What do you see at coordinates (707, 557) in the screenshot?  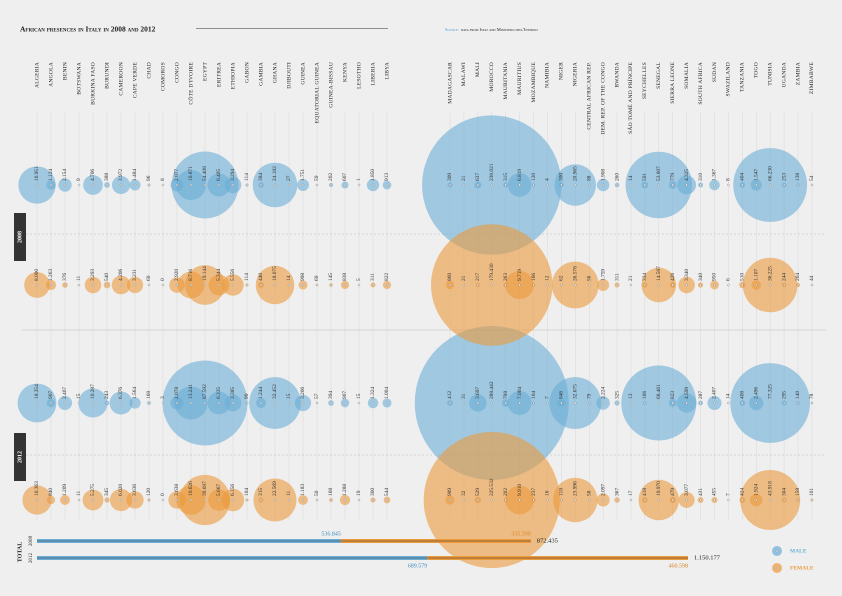 I see `total-label: 1.150.177` at bounding box center [707, 557].